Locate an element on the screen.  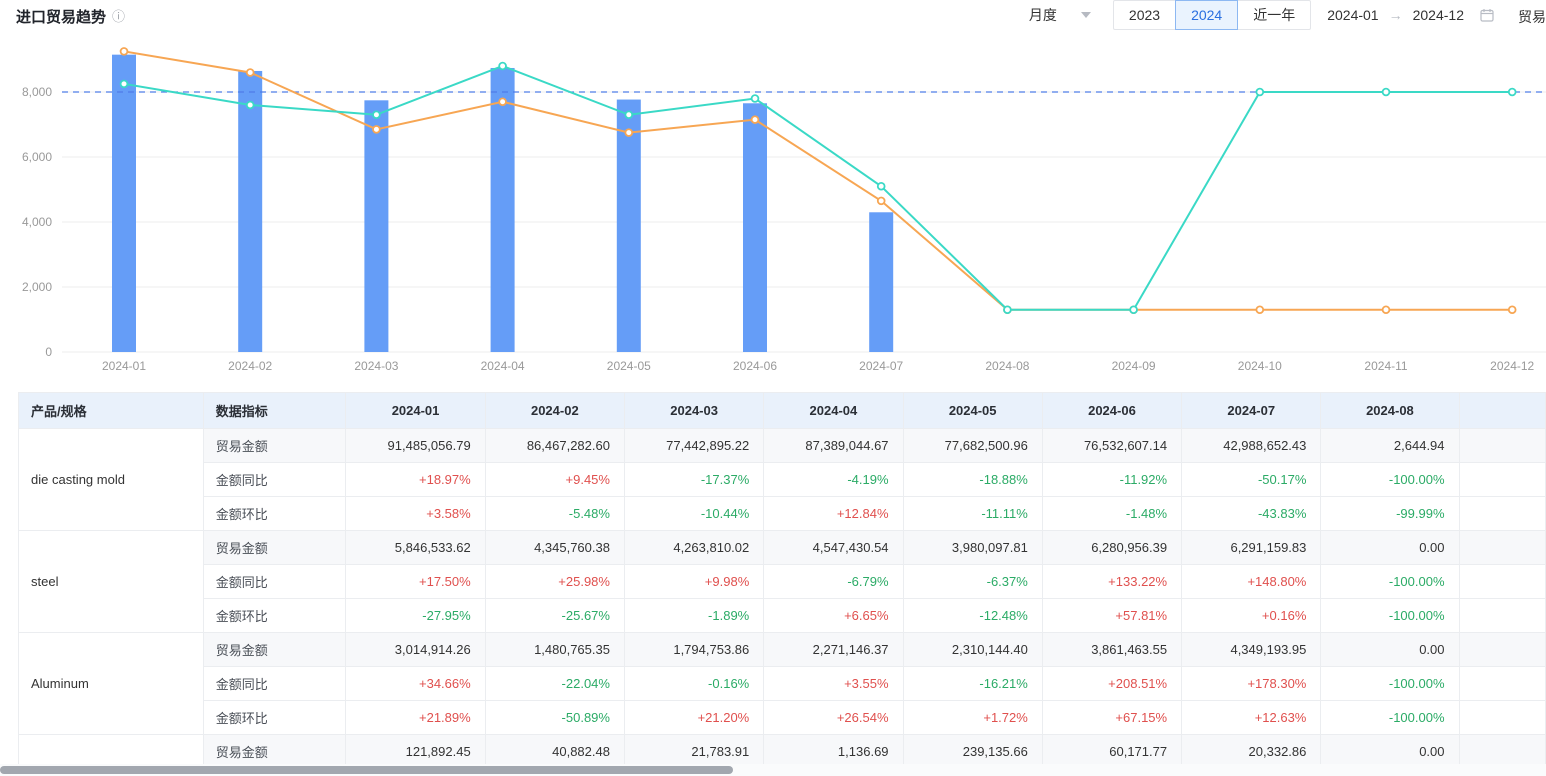
amount-cell: 42,988,652.43 is located at coordinates (1251, 445).